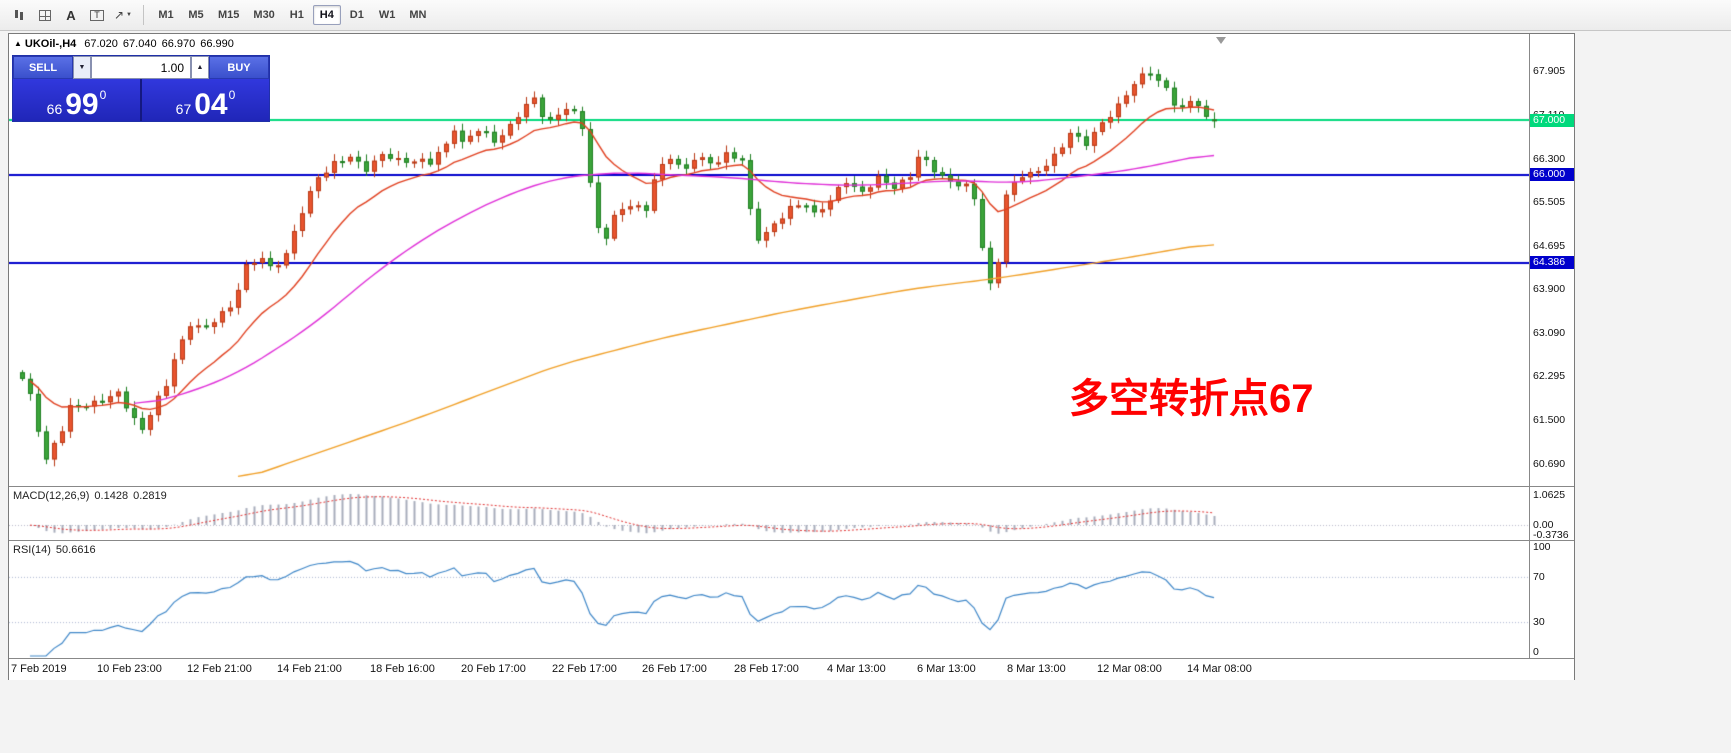 This screenshot has width=1731, height=753. What do you see at coordinates (111, 496) in the screenshot?
I see `macd-main-value: 0.1428` at bounding box center [111, 496].